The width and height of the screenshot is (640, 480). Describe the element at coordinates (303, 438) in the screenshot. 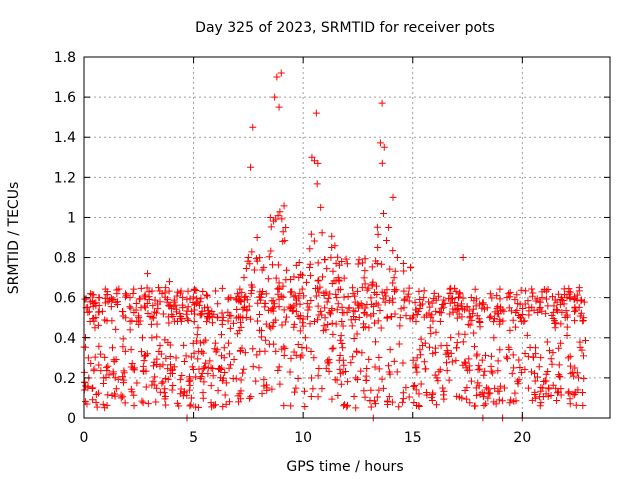

I see `x-tick-label: 10` at that location.